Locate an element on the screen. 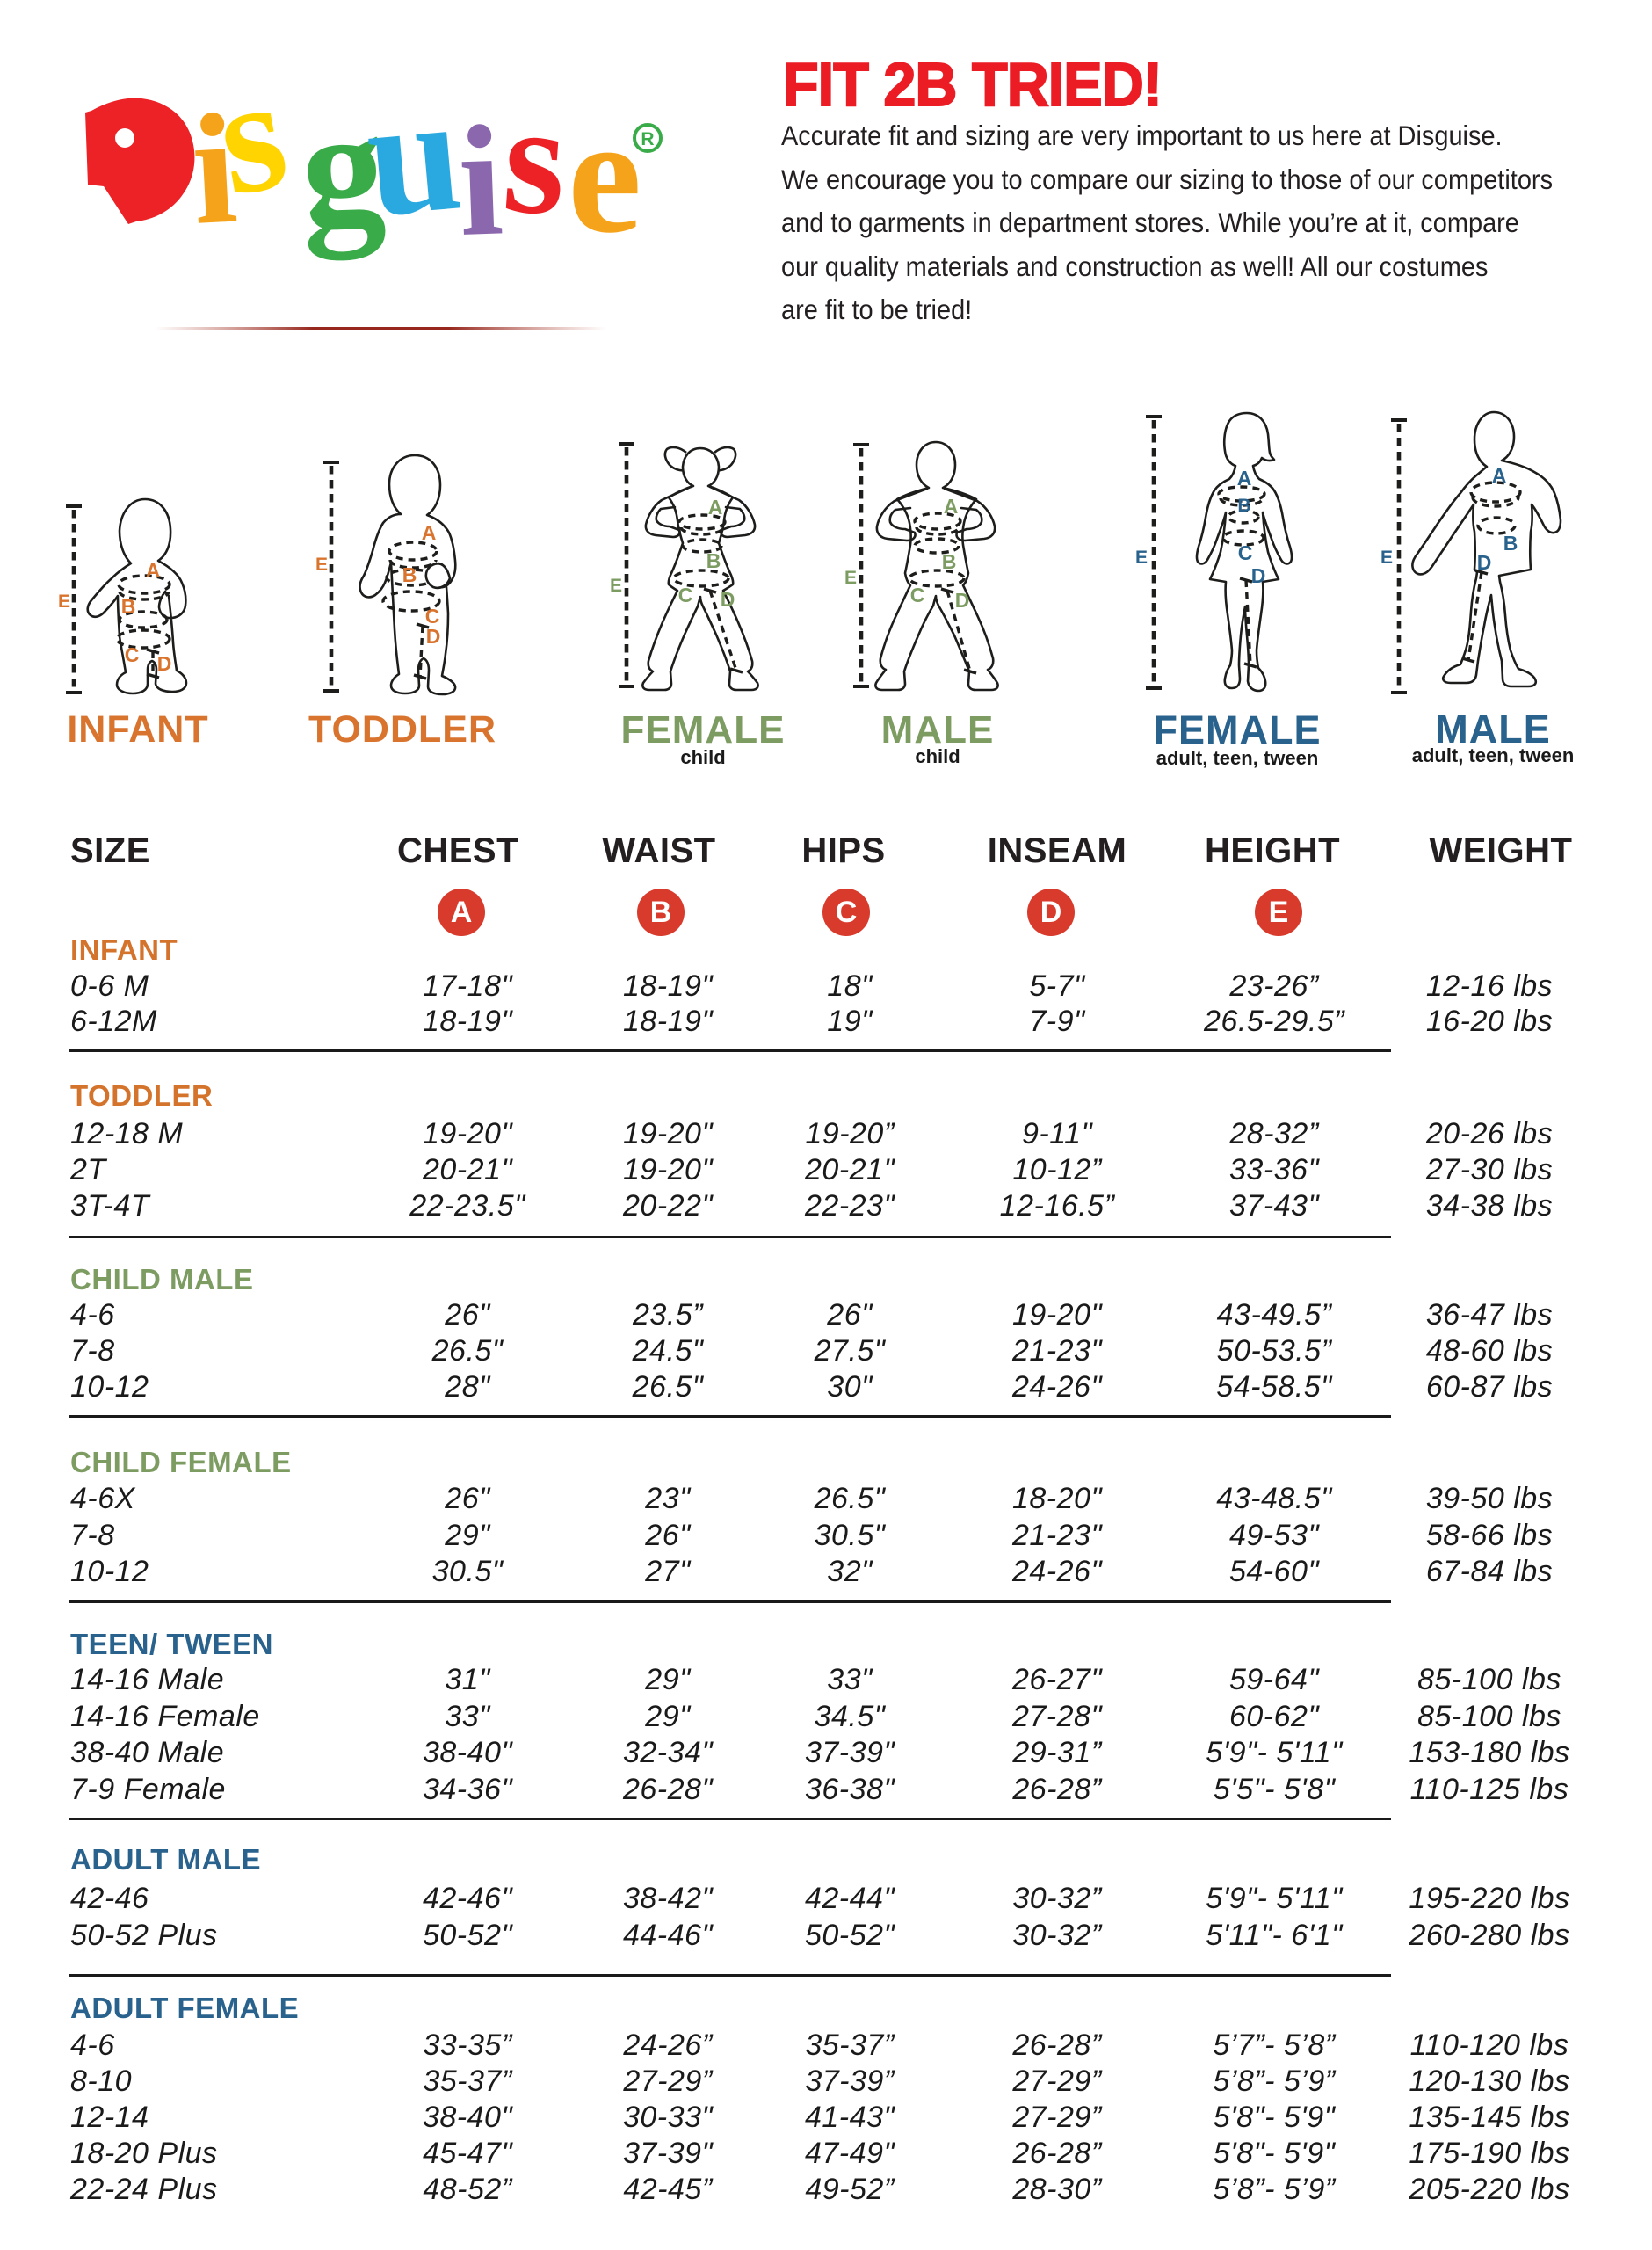 This screenshot has height=2250, width=1652. svg-text: INFANT is located at coordinates (137, 729).